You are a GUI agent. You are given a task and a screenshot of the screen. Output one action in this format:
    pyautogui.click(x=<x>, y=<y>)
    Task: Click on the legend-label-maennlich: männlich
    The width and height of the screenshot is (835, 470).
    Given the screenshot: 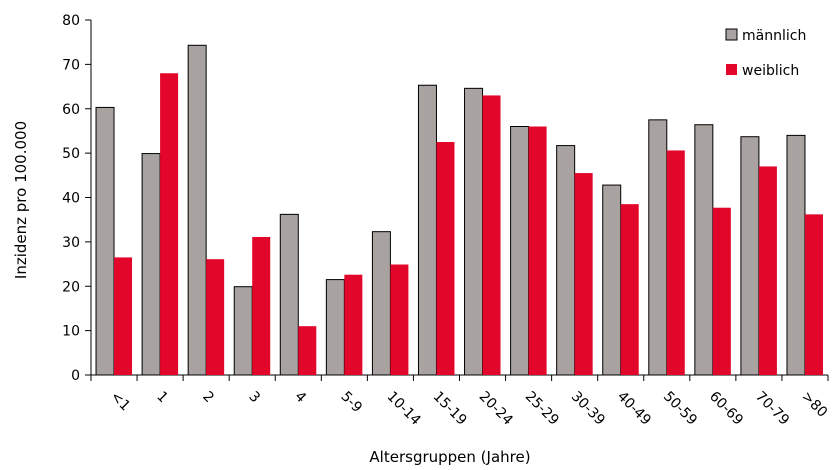 What is the action you would take?
    pyautogui.click(x=774, y=36)
    